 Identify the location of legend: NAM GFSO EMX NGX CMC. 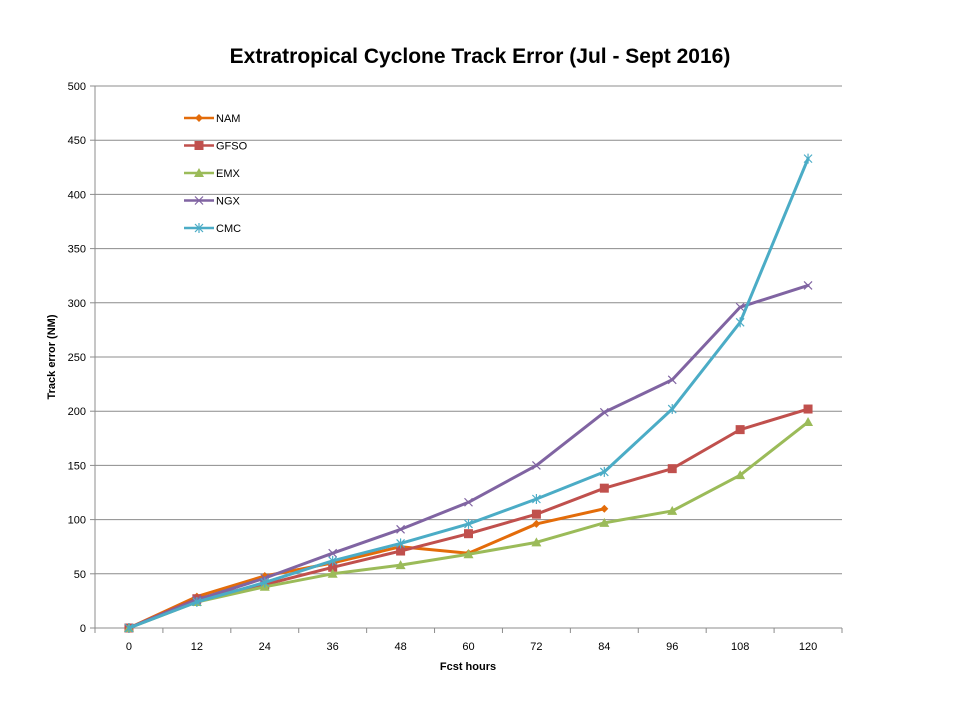
(216, 174).